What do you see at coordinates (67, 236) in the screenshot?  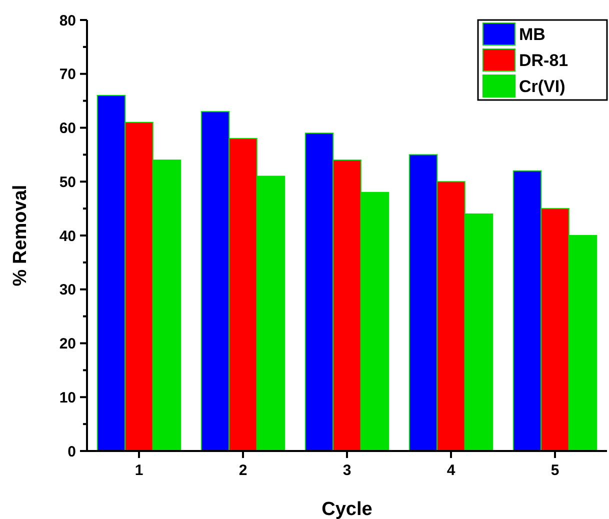 I see `y-tick-label: 40` at bounding box center [67, 236].